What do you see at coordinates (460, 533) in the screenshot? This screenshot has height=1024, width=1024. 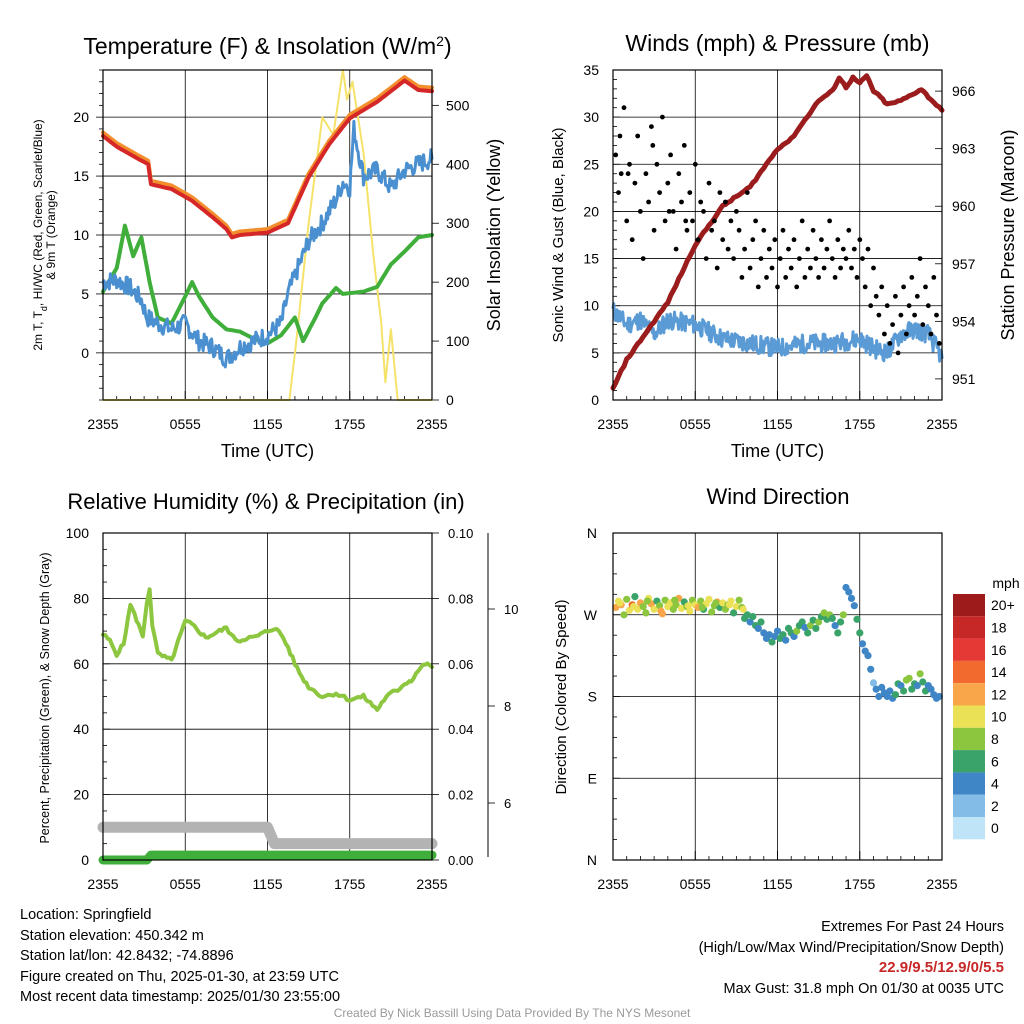 I see `precip-axis-tick-label: 0.10` at bounding box center [460, 533].